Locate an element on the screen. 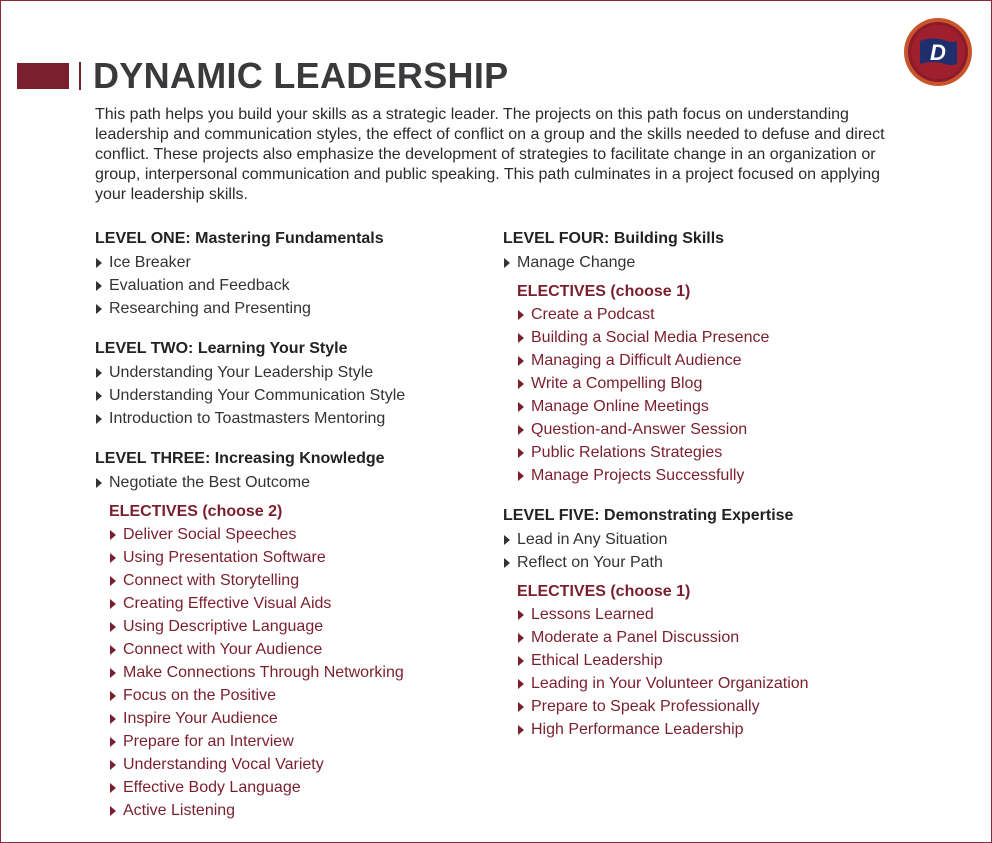 This screenshot has width=992, height=843. elective-item: Manage Online Meetings is located at coordinates (710, 406).